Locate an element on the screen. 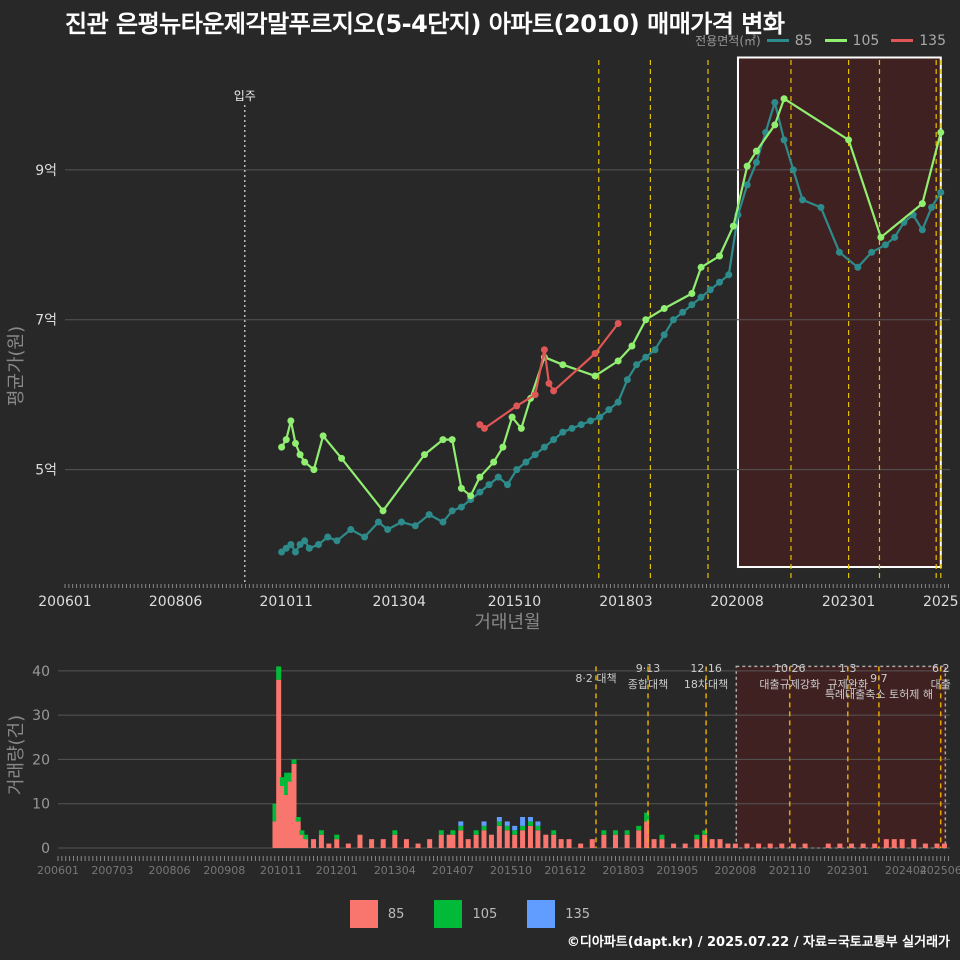 The height and width of the screenshot is (960, 960). bar-y-tick-label: 40 is located at coordinates (41, 672).